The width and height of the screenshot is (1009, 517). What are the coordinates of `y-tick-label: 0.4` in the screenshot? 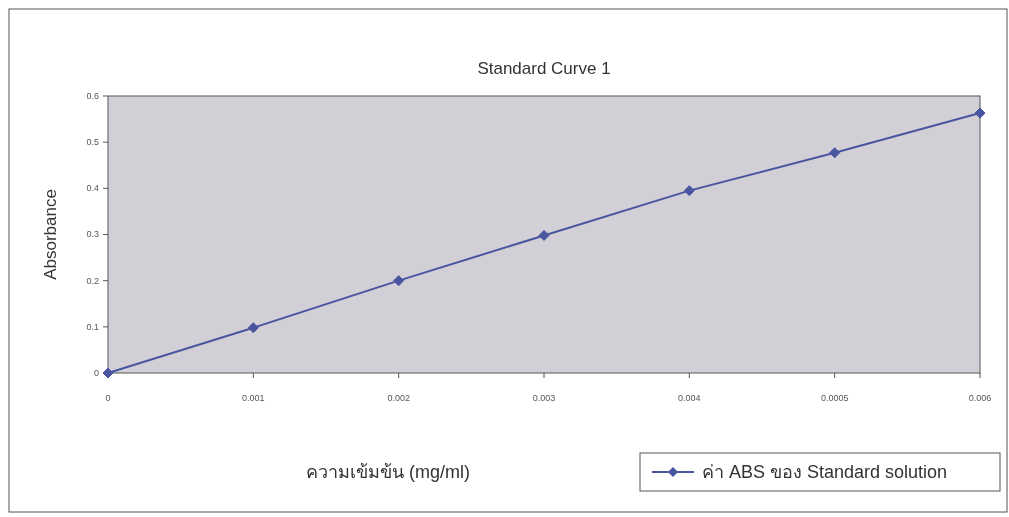 It's located at (92, 188).